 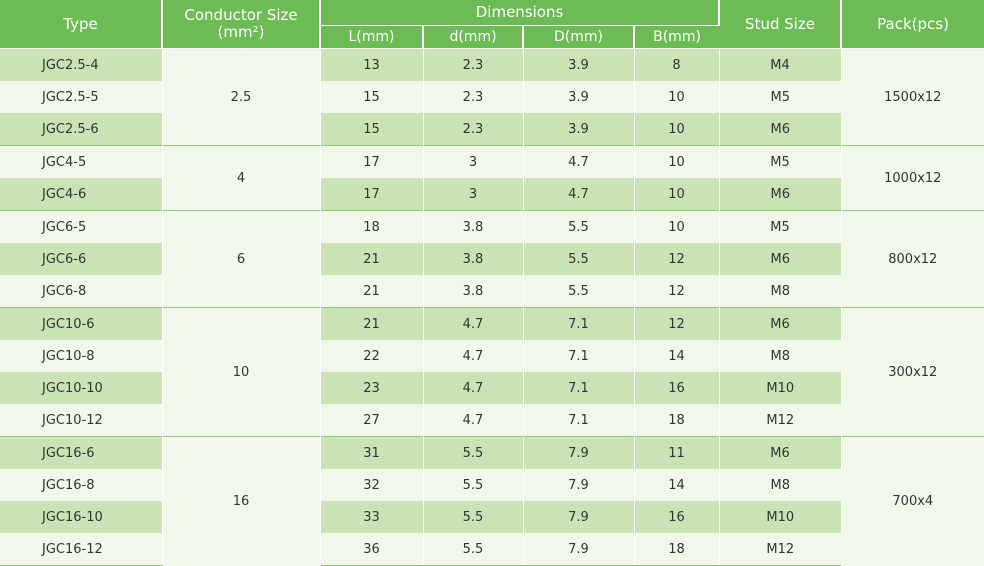 What do you see at coordinates (372, 388) in the screenshot?
I see `cell-l: 23` at bounding box center [372, 388].